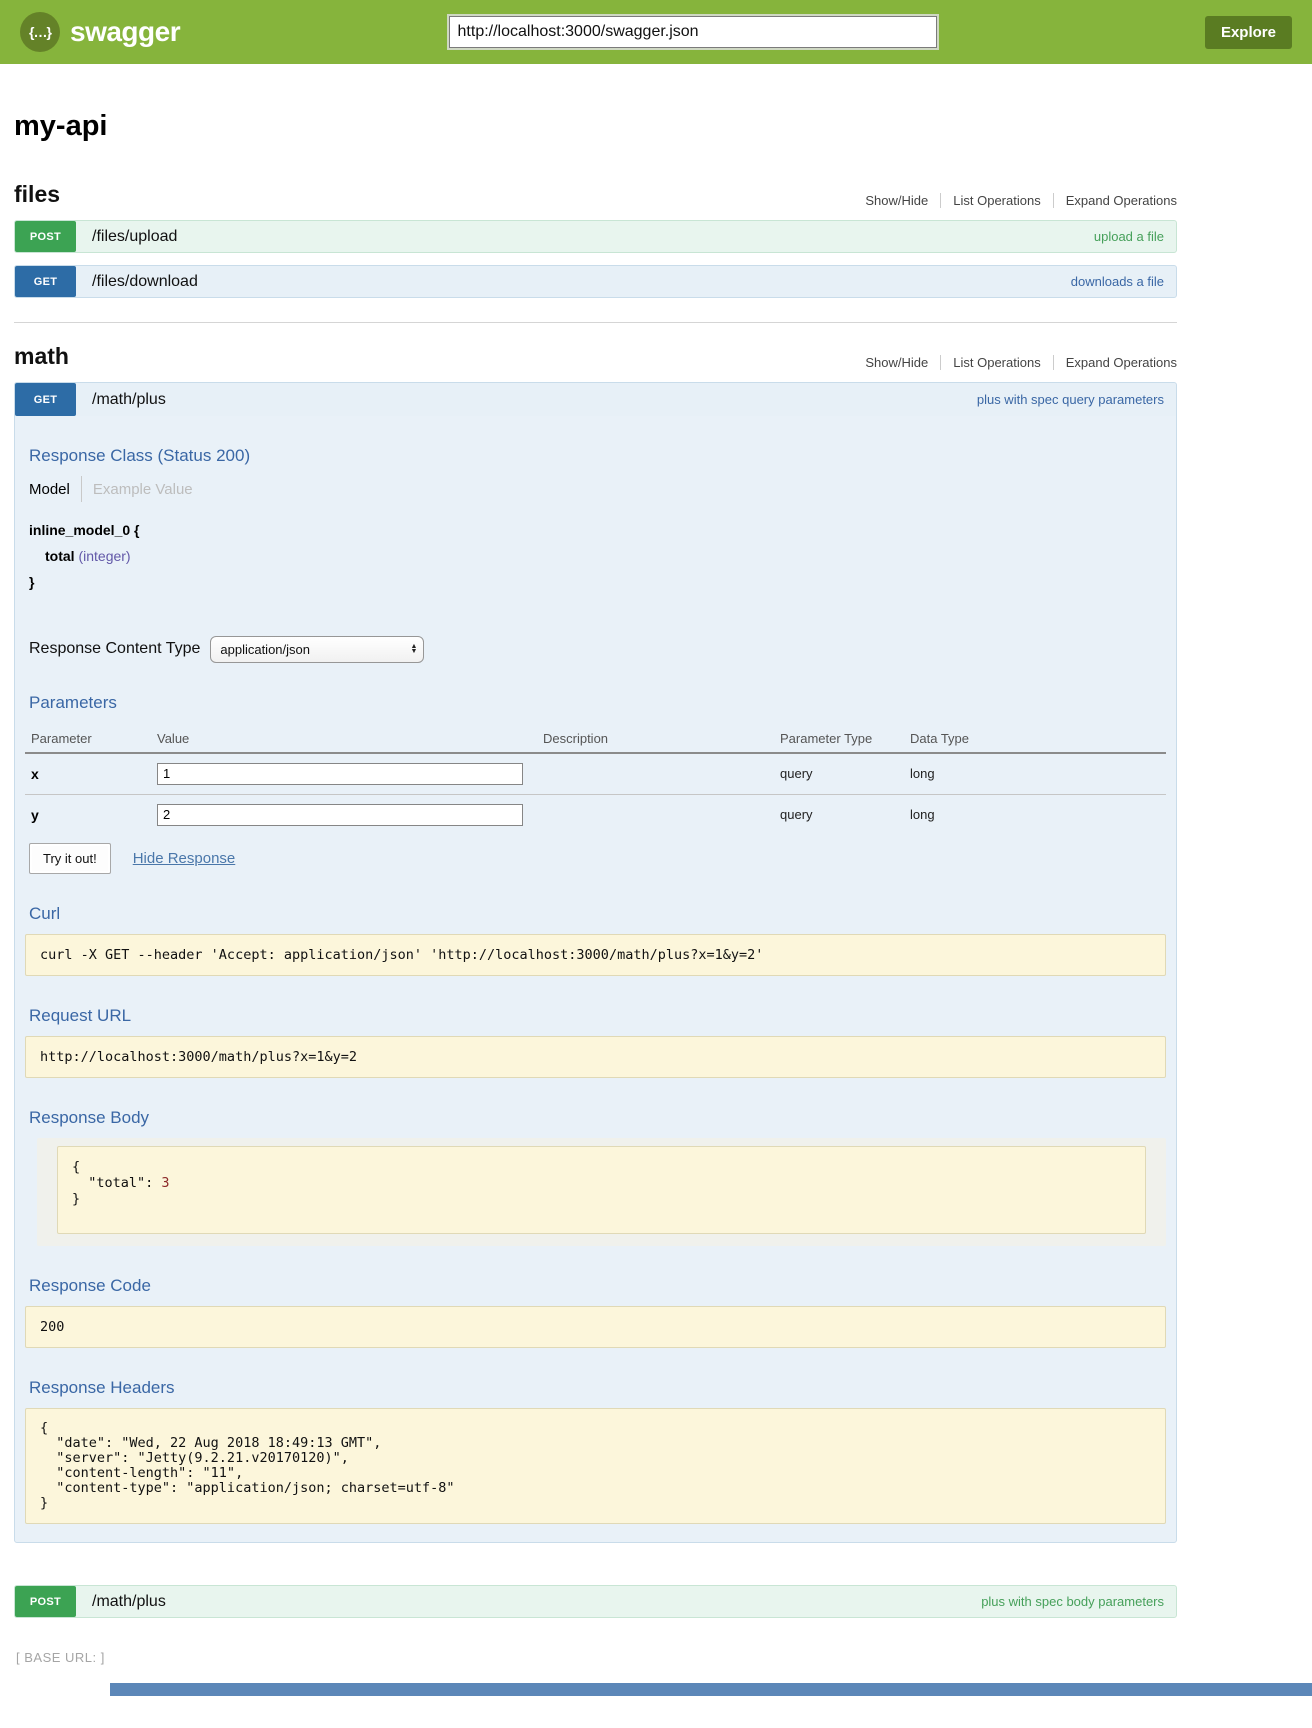 The width and height of the screenshot is (1312, 1728). What do you see at coordinates (655, 738) in the screenshot?
I see `col-header-description: Description` at bounding box center [655, 738].